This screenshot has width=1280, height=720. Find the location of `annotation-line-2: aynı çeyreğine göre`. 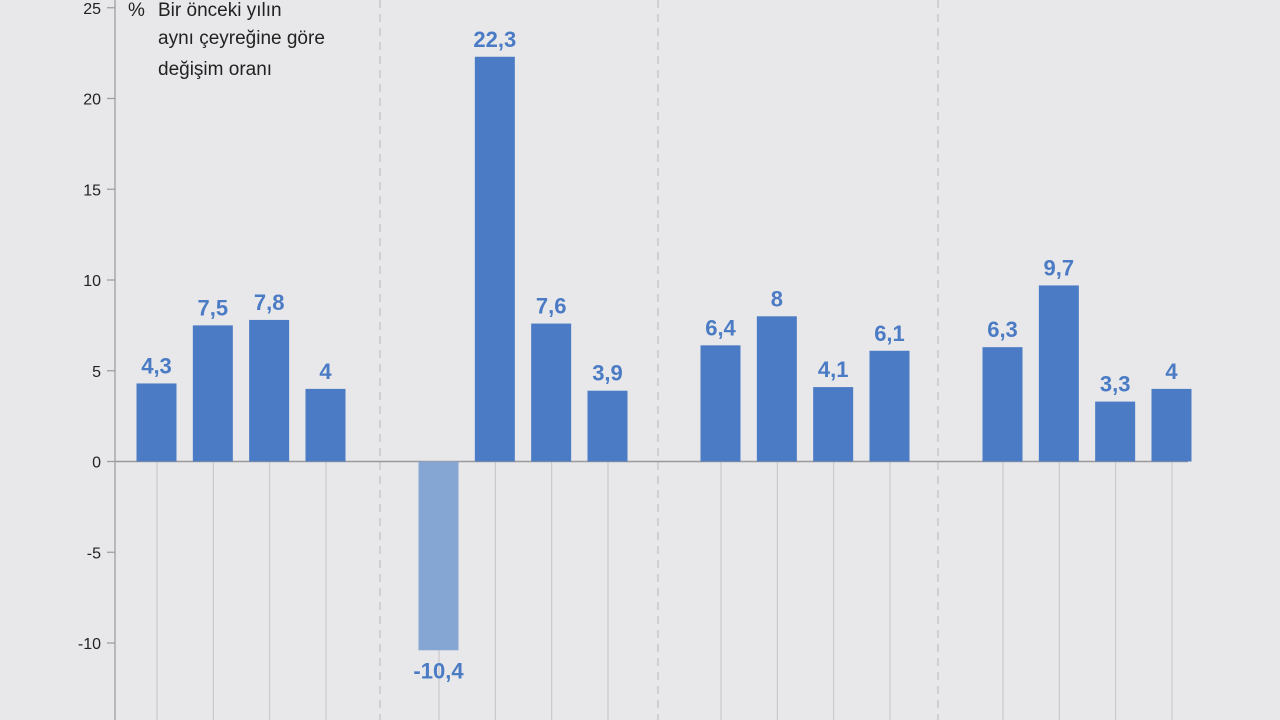

annotation-line-2: aynı çeyreğine göre is located at coordinates (241, 38).